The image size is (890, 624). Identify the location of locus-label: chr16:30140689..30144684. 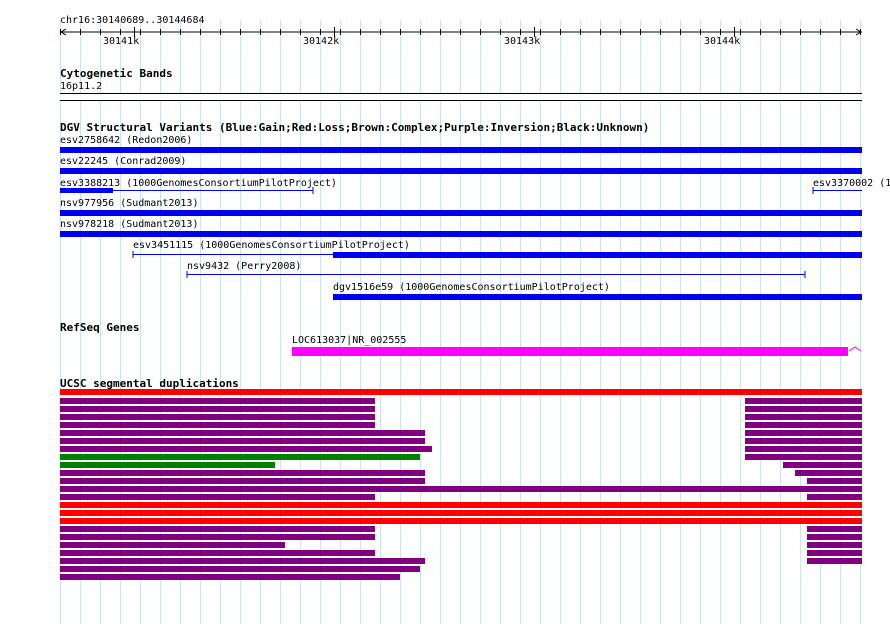
(132, 20).